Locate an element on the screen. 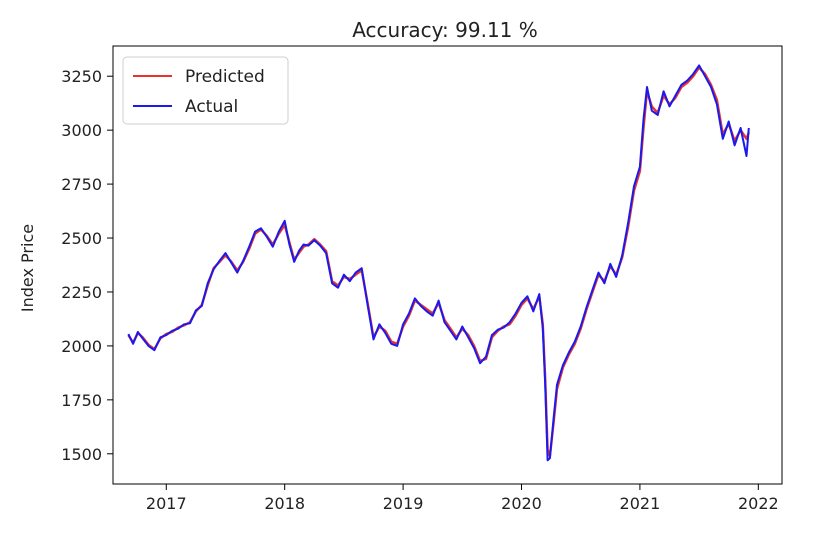 This screenshot has height=558, width=820. x-tick-label: 2020 is located at coordinates (521, 503).